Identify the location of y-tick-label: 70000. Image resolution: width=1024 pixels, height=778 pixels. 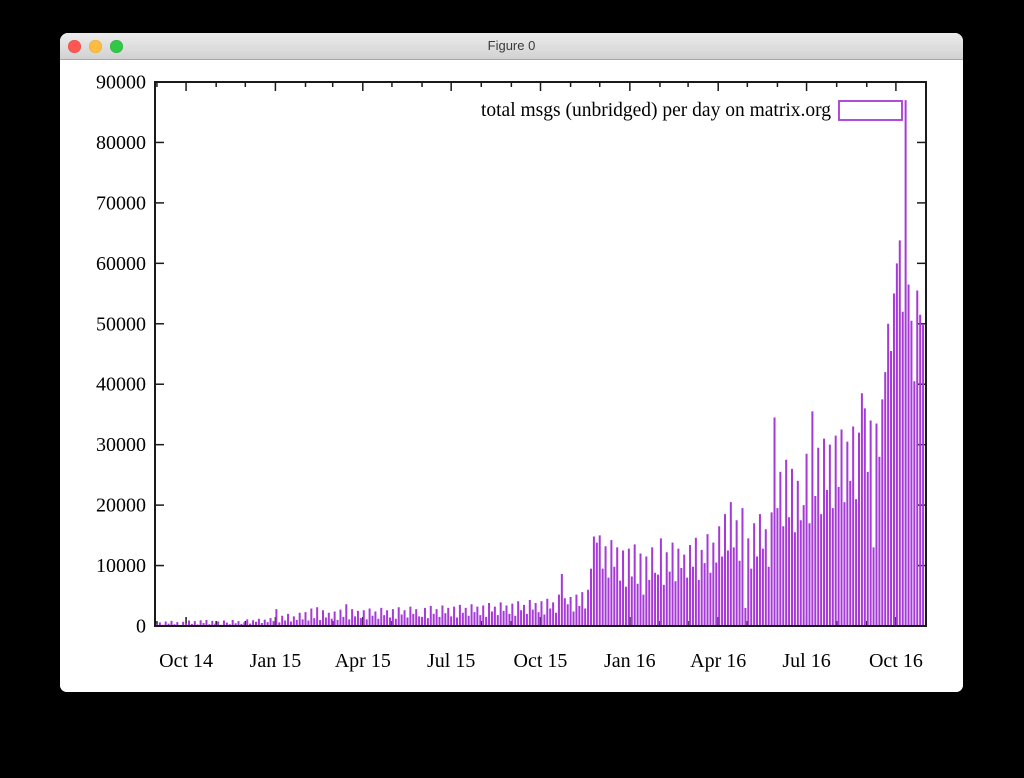
(121, 203).